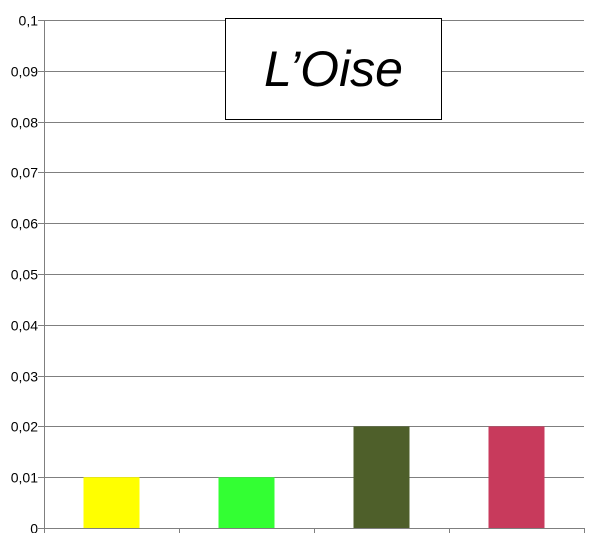 The height and width of the screenshot is (538, 591). I want to click on chart-title-box: L’Oise, so click(333, 69).